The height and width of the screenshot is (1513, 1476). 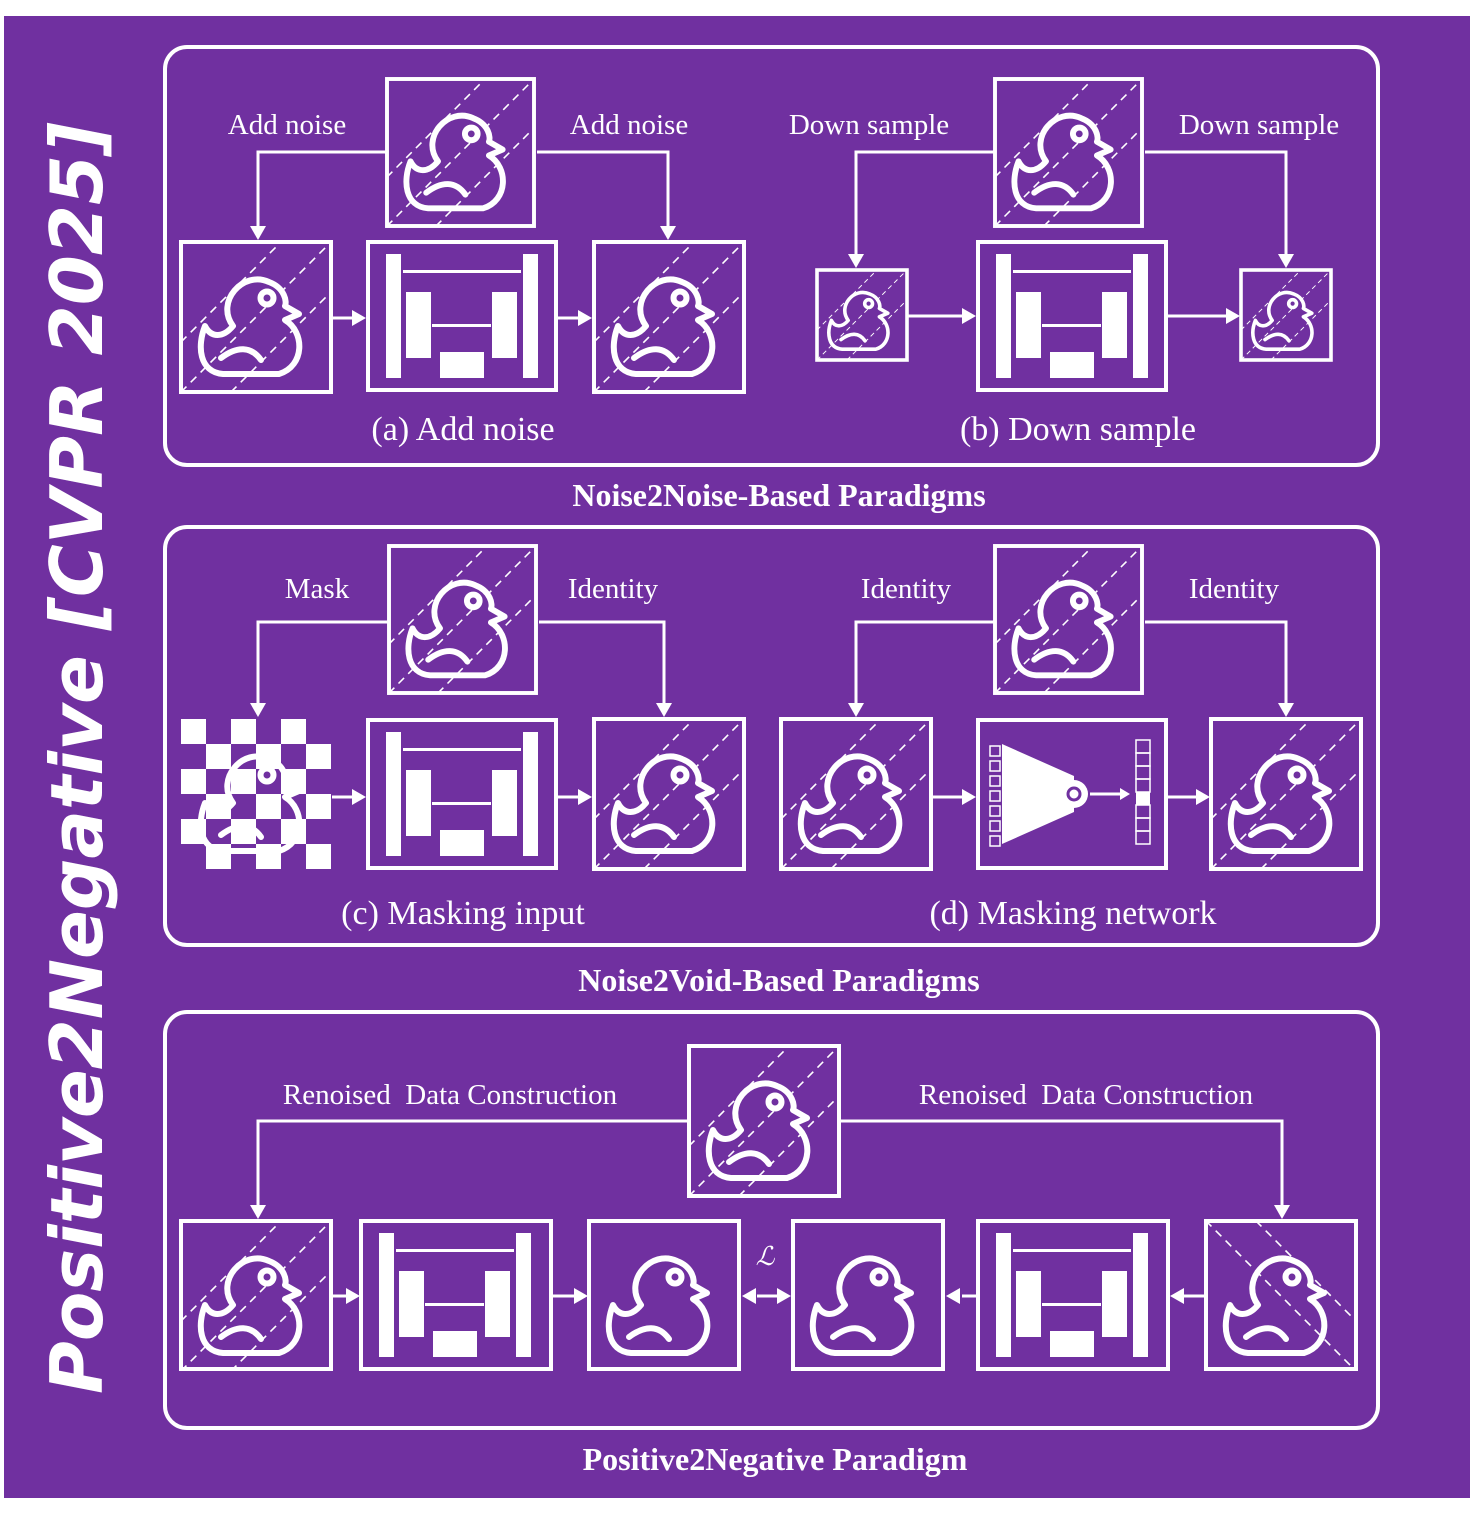 I want to click on right-label: Down sample, so click(x=1259, y=125).